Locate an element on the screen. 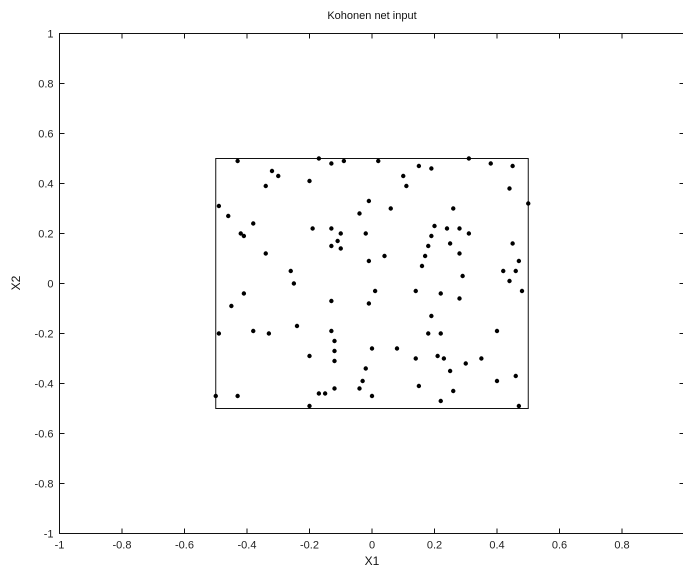 The width and height of the screenshot is (683, 569). x-tick-label: -0.2 is located at coordinates (309, 546).